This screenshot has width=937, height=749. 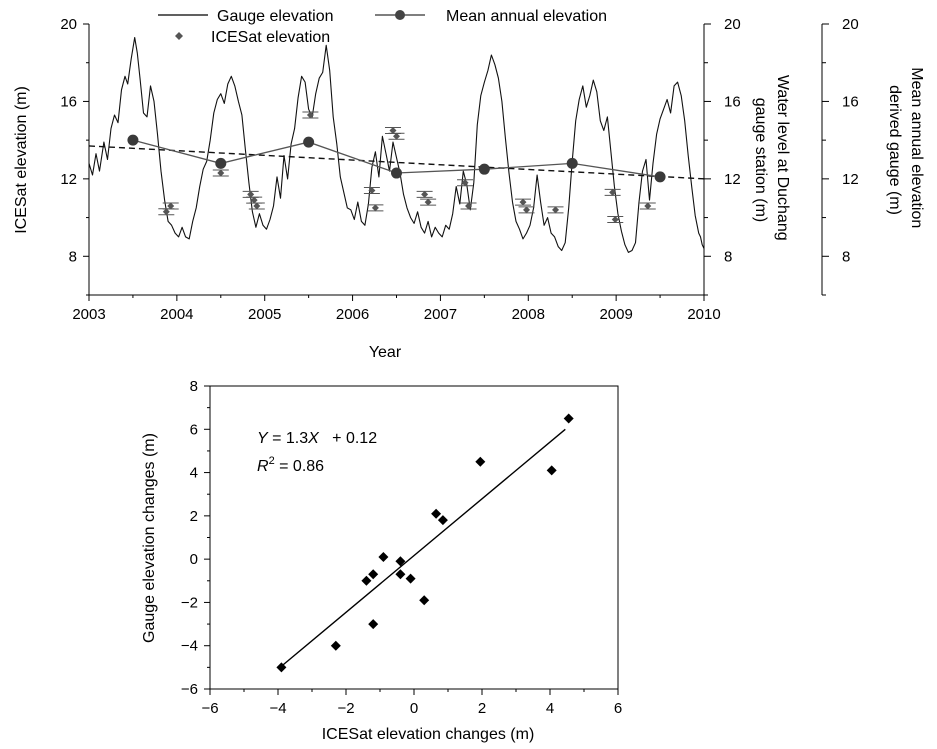 I want to click on scatter-x-tick-label: −2, so click(x=345, y=708).